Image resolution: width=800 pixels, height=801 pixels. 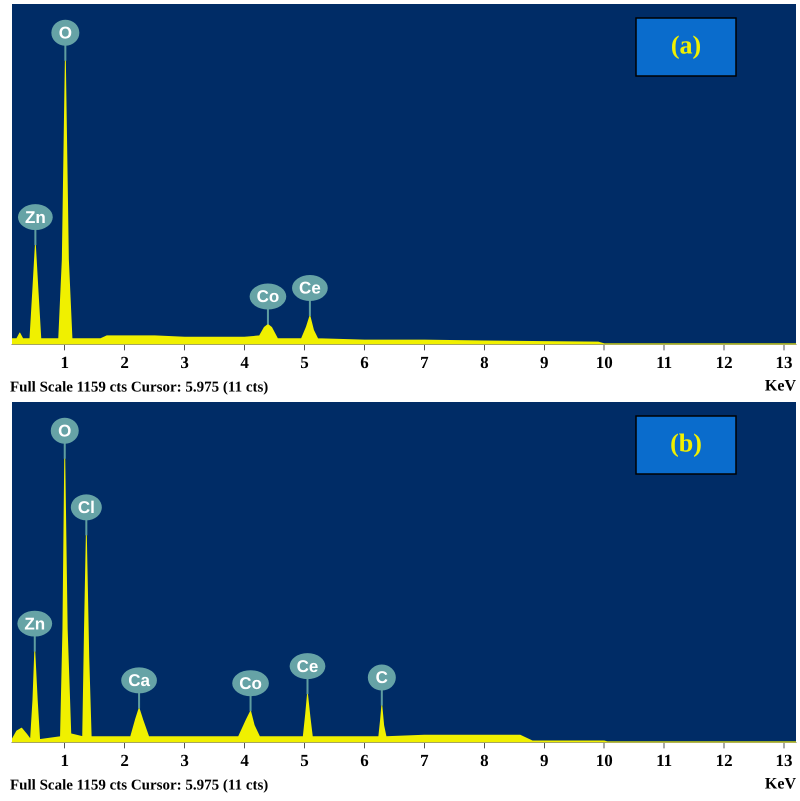 I want to click on annotation: Cl, so click(x=86, y=508).